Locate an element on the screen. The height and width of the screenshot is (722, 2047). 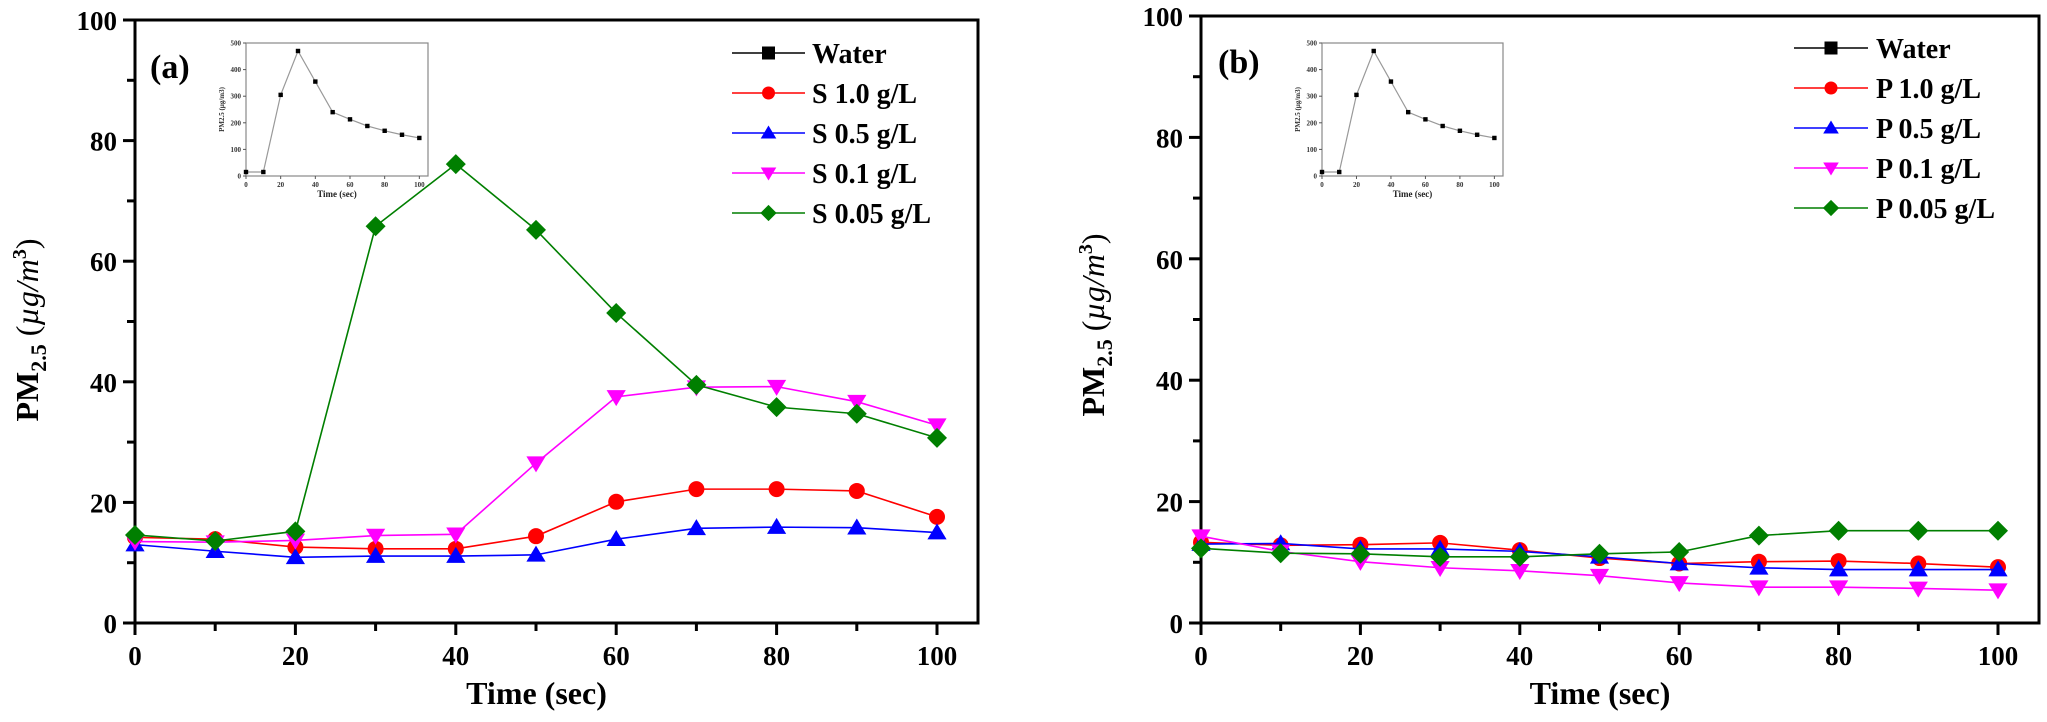
legend-label: P 0.1 g/L is located at coordinates (1928, 169).